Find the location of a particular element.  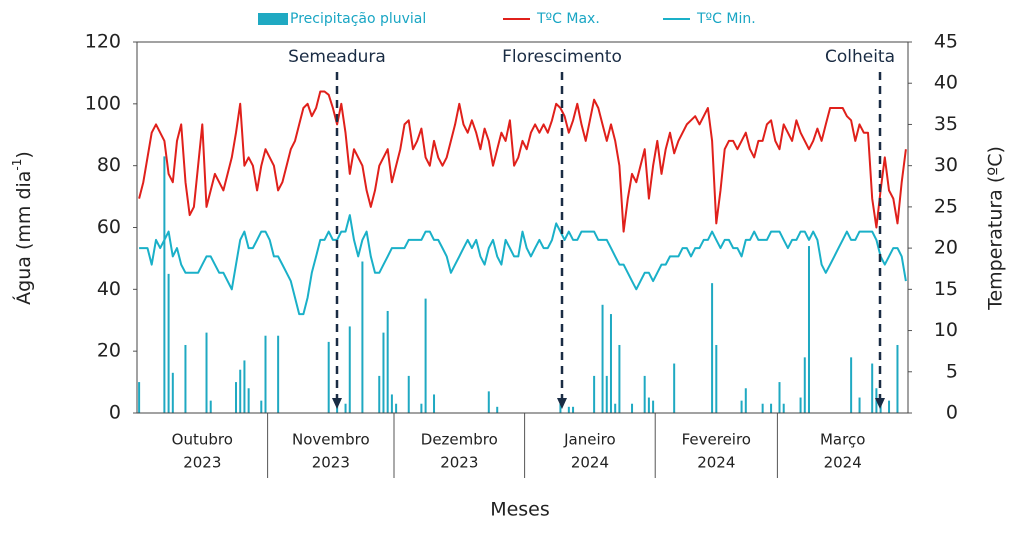

y2-tick-label: 20 is located at coordinates (946, 248).